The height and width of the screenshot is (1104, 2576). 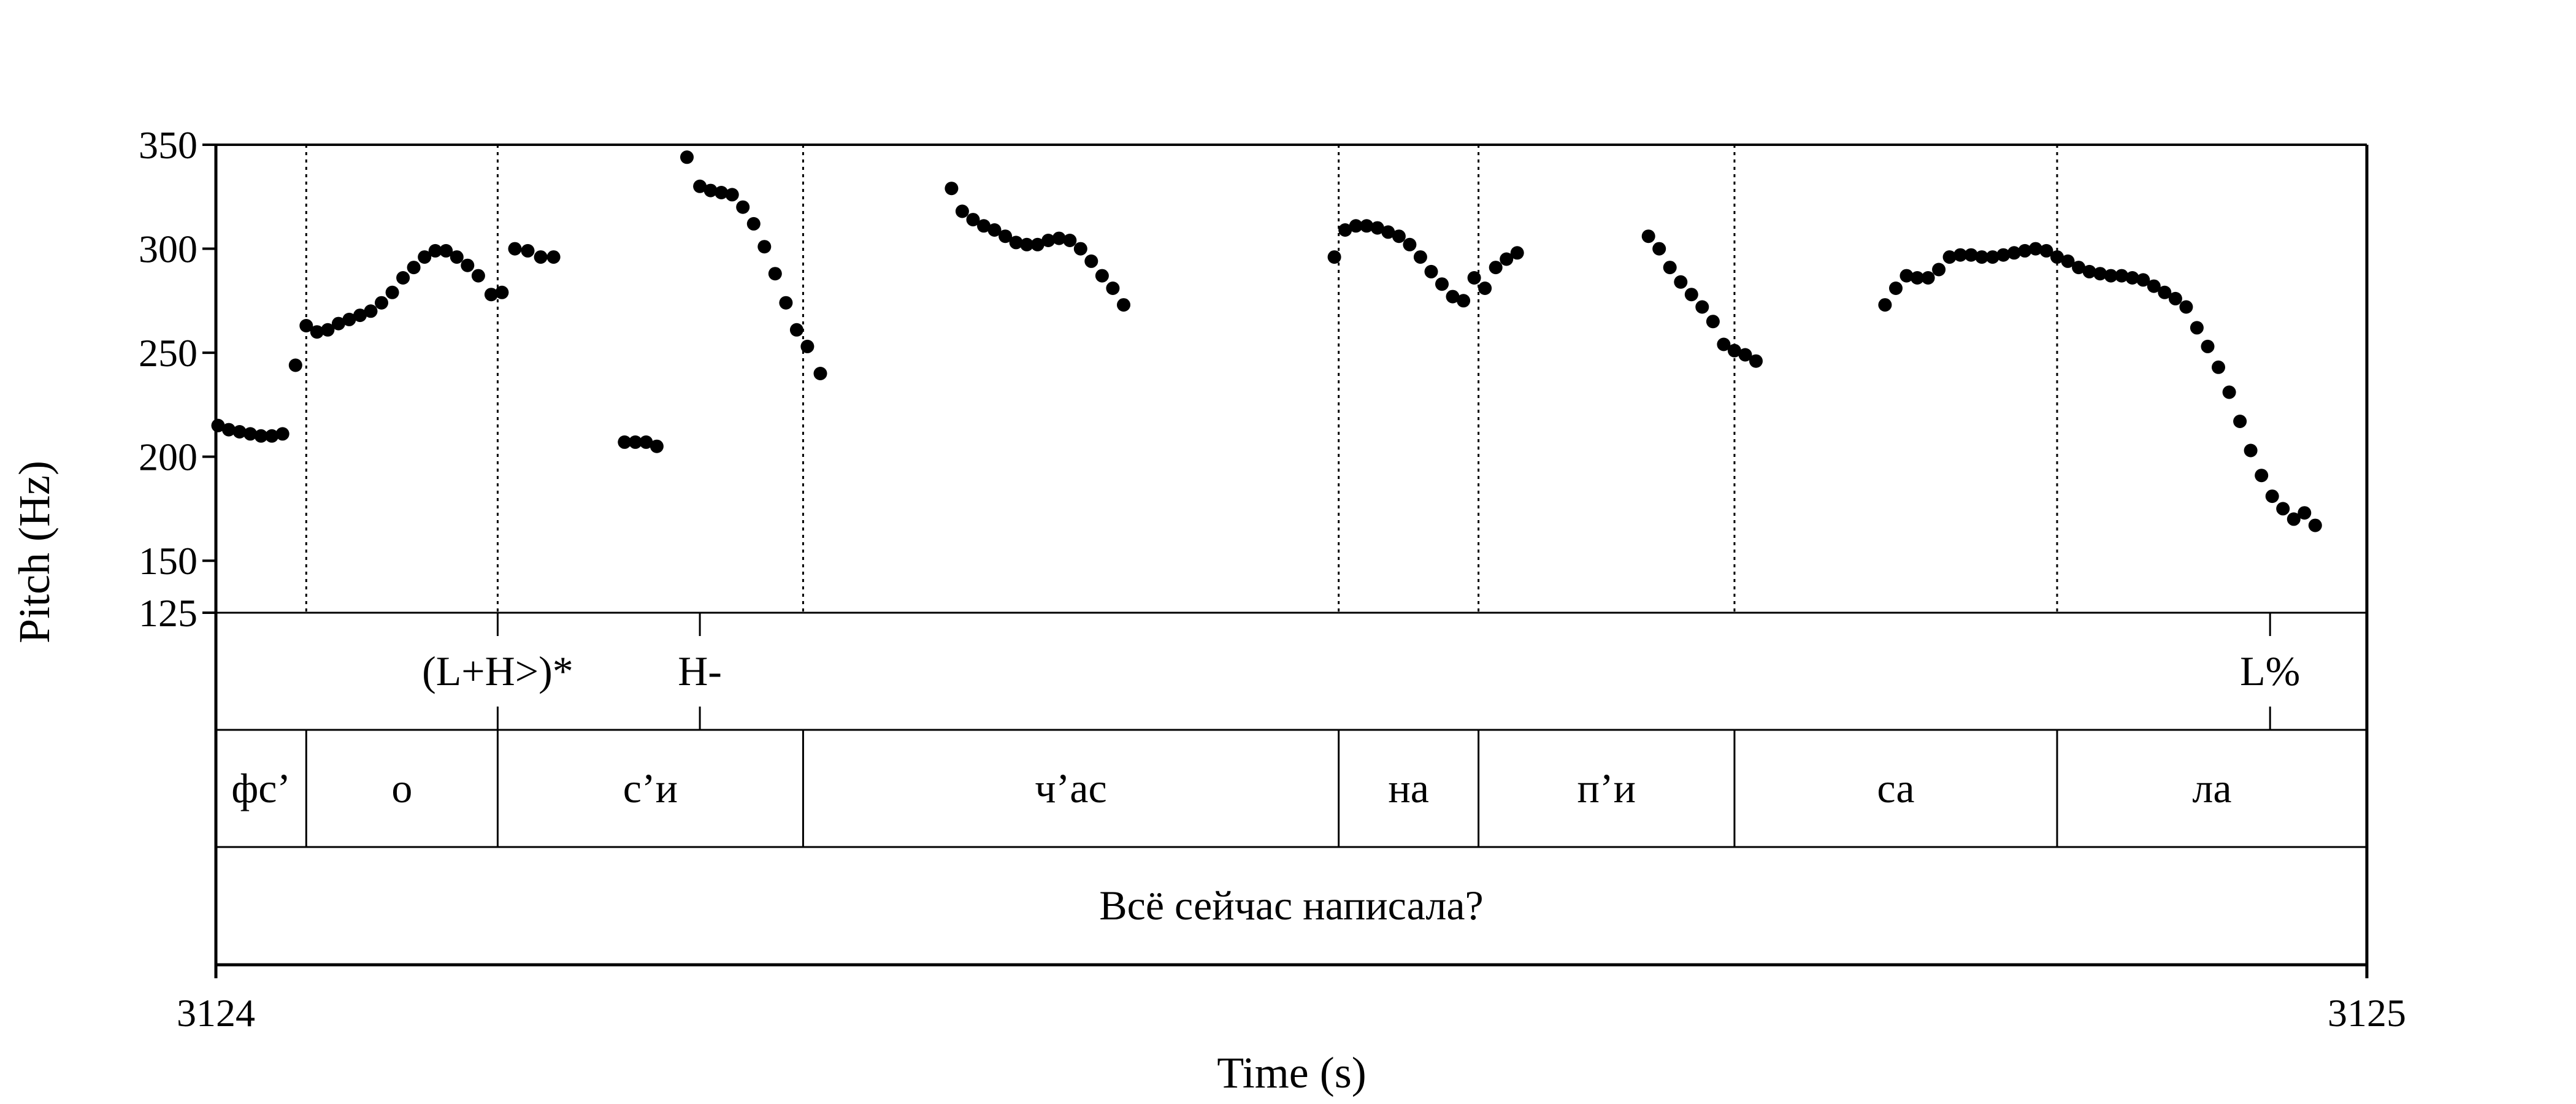 What do you see at coordinates (2211, 788) in the screenshot?
I see `syllable-label: ла` at bounding box center [2211, 788].